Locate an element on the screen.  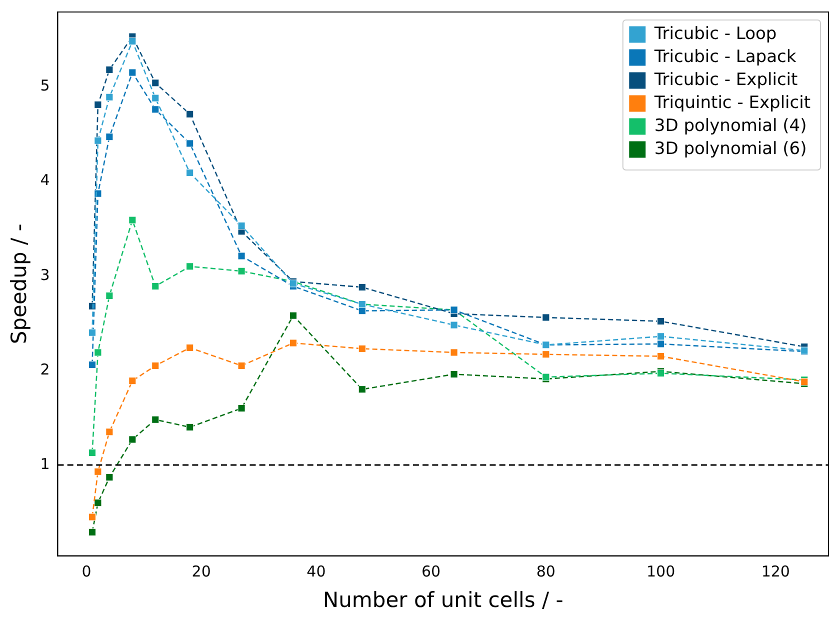
x-tick-label: 80 is located at coordinates (546, 571).